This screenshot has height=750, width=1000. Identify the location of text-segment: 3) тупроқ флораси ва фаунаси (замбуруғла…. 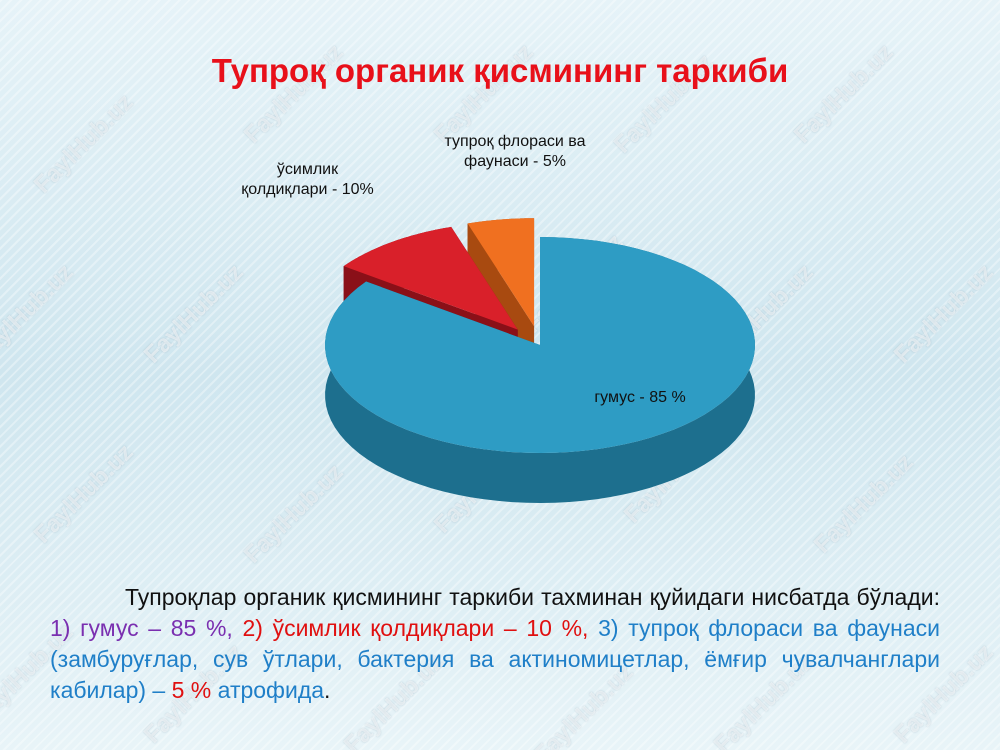
(495, 659).